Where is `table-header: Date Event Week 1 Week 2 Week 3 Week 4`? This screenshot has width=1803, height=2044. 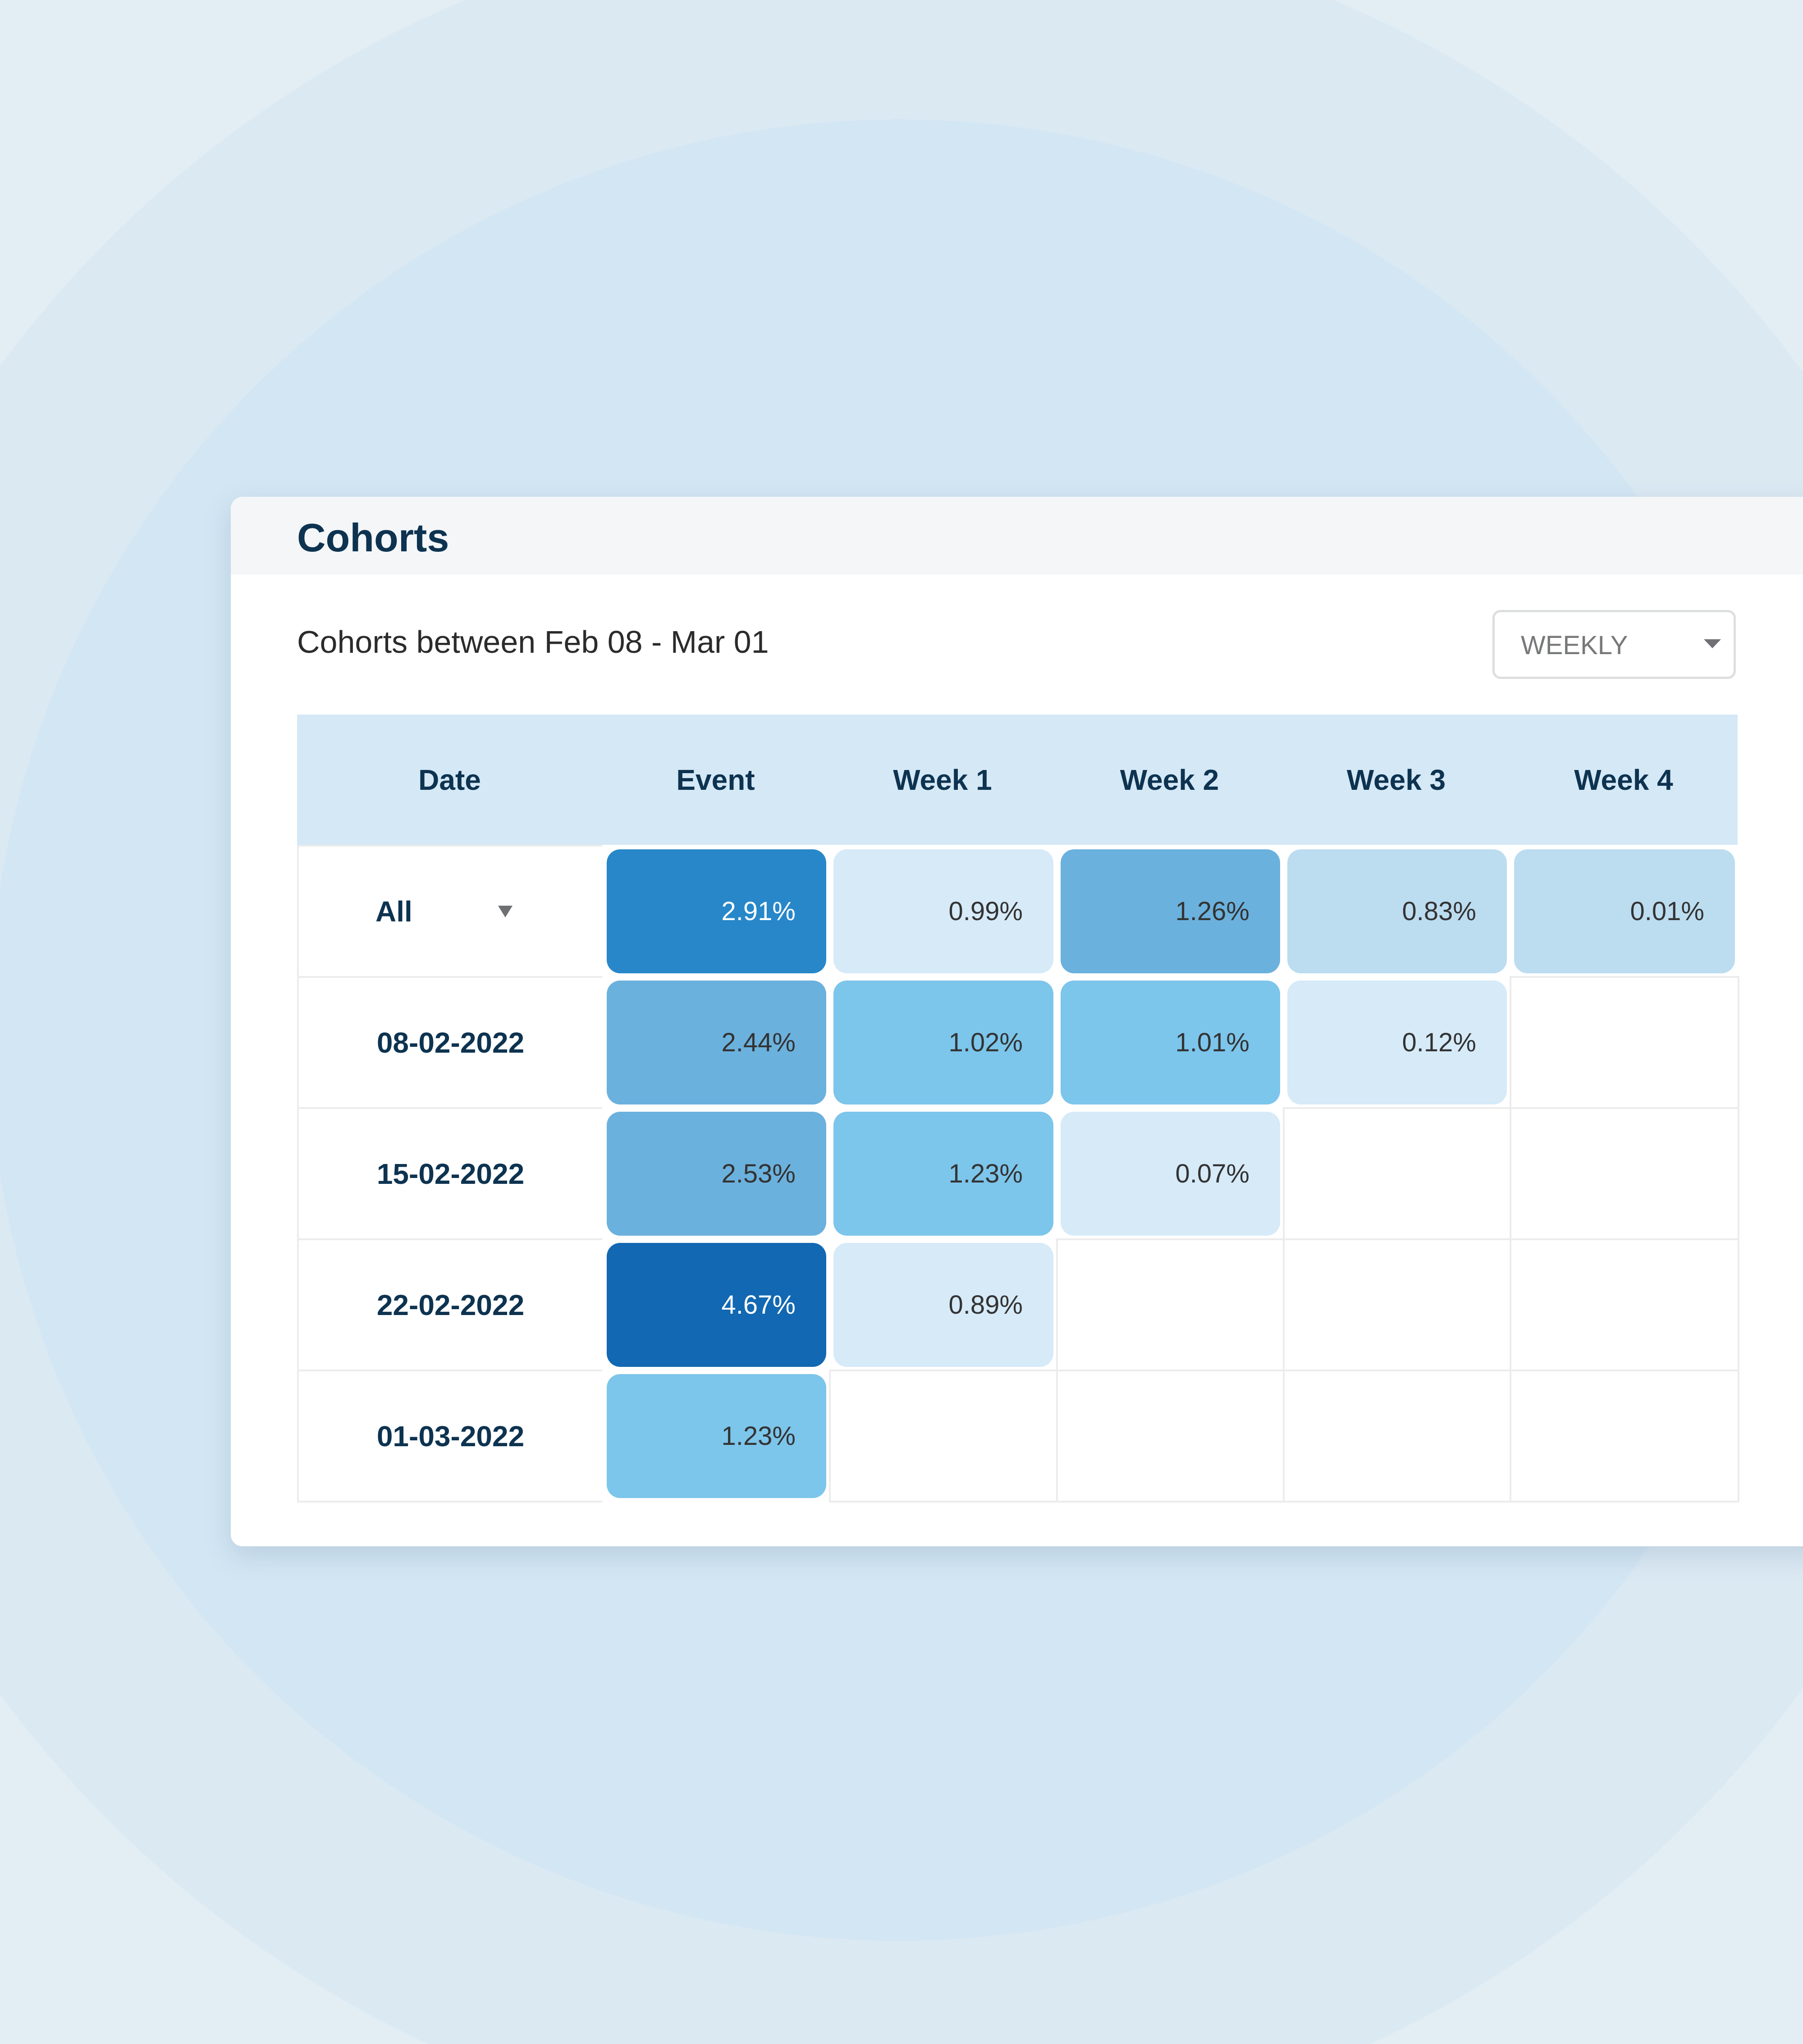
table-header: Date Event Week 1 Week 2 Week 3 Week 4 is located at coordinates (1017, 780).